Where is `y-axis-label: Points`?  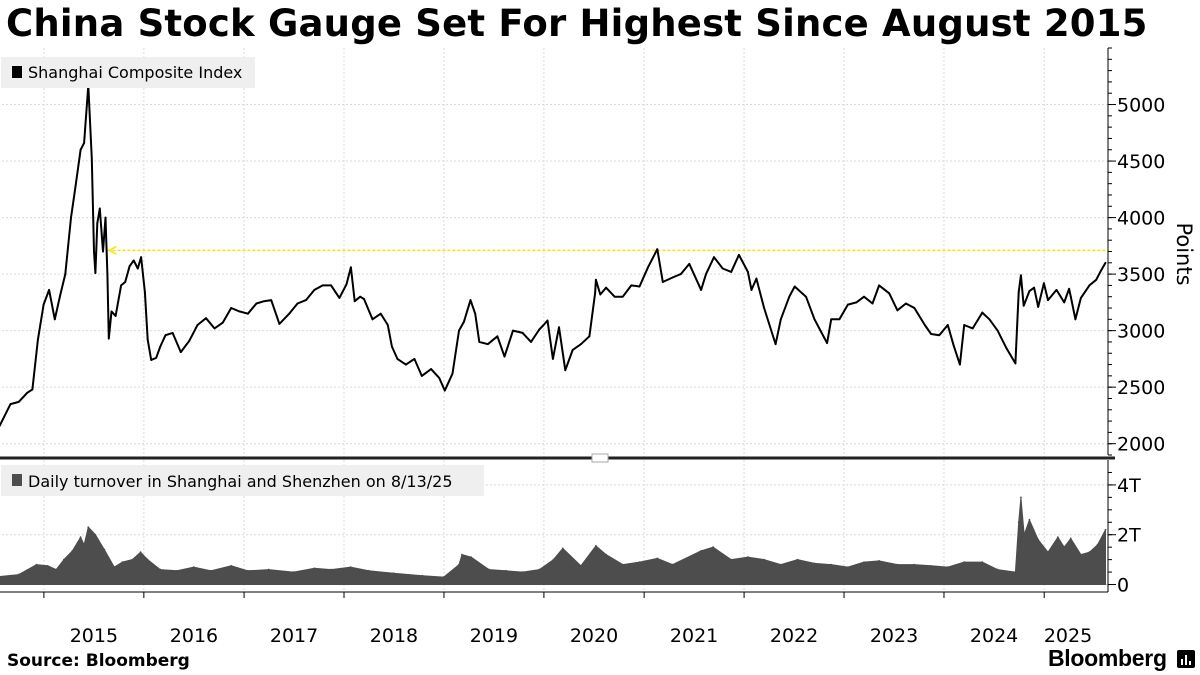 y-axis-label: Points is located at coordinates (1184, 253).